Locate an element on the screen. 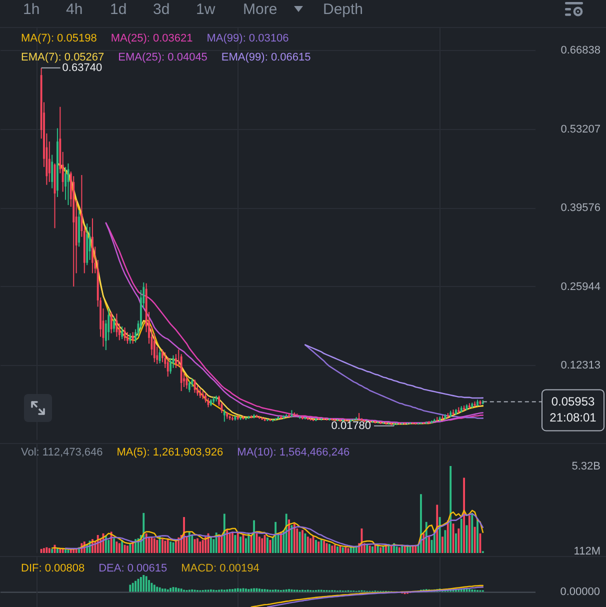 The height and width of the screenshot is (607, 606). y-tick-label: 0.66838 is located at coordinates (580, 50).